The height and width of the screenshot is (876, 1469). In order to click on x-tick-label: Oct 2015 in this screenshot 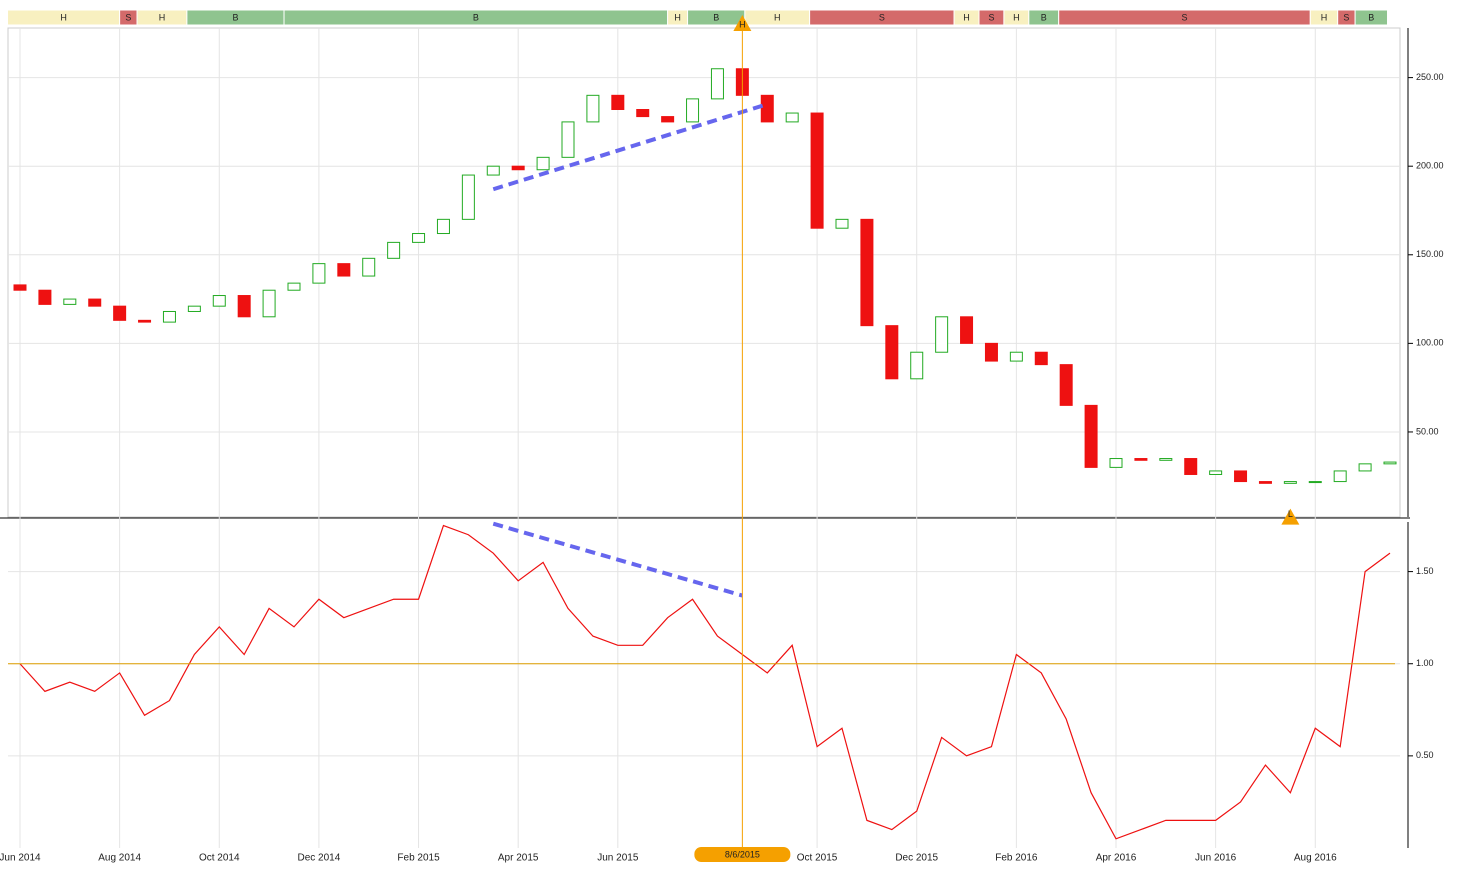, I will do `click(817, 858)`.